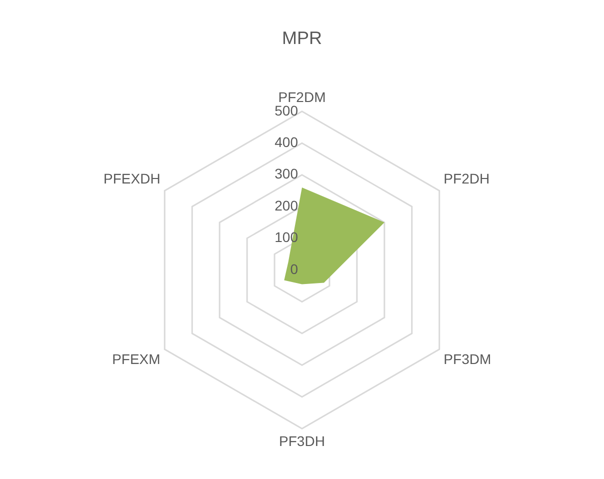 Image resolution: width=604 pixels, height=479 pixels. What do you see at coordinates (468, 359) in the screenshot?
I see `spoke-label: PF3DM` at bounding box center [468, 359].